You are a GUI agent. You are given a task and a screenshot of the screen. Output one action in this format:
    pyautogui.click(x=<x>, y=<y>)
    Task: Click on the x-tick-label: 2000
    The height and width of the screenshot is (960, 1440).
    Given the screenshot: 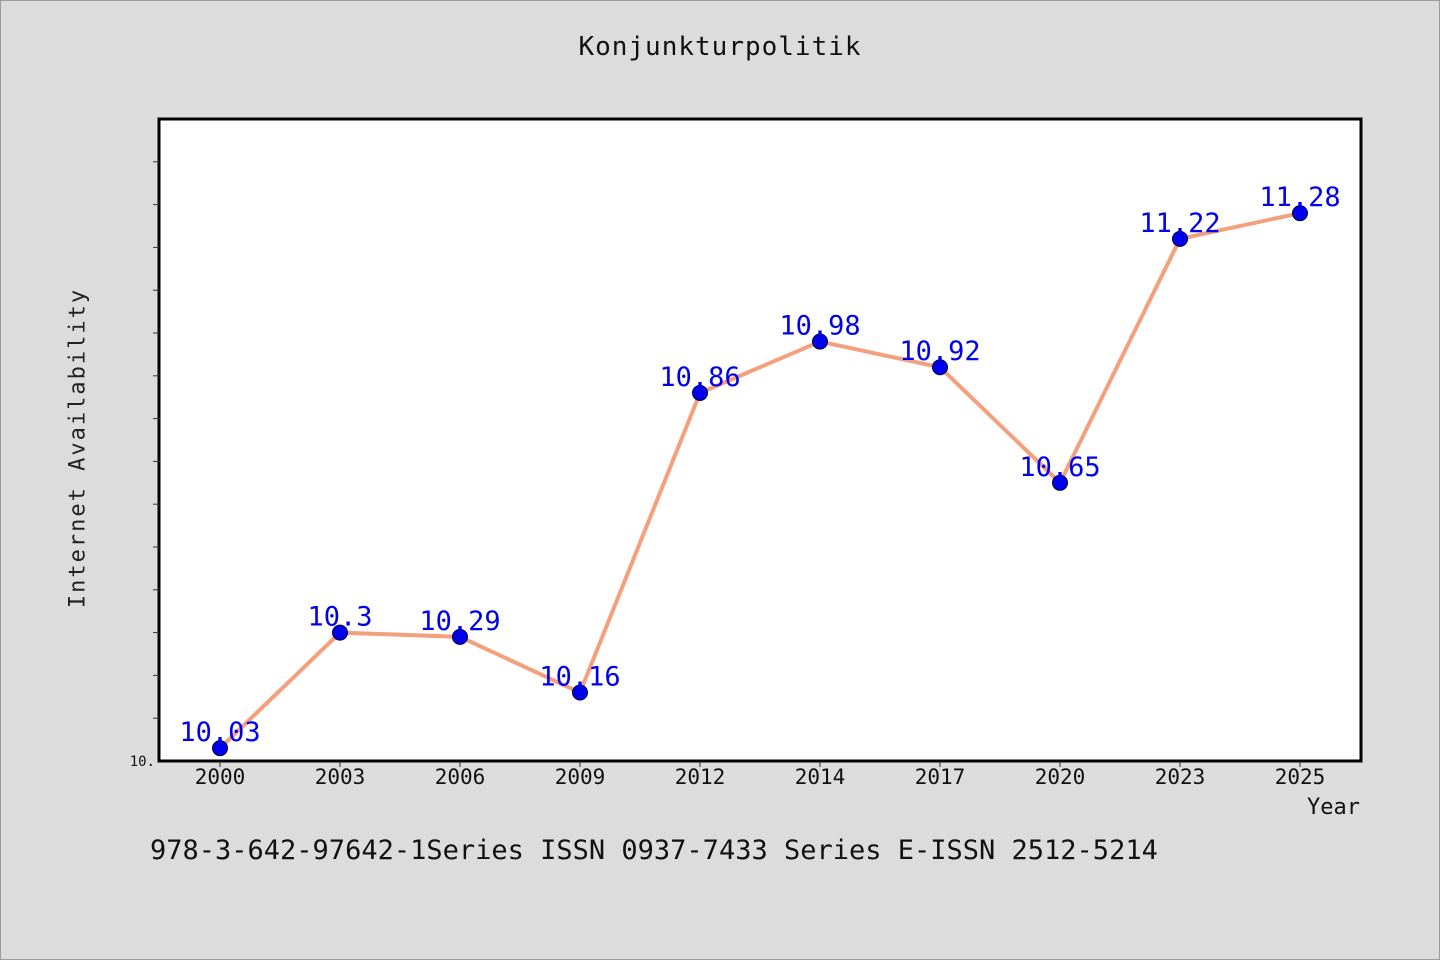 What is the action you would take?
    pyautogui.click(x=220, y=777)
    